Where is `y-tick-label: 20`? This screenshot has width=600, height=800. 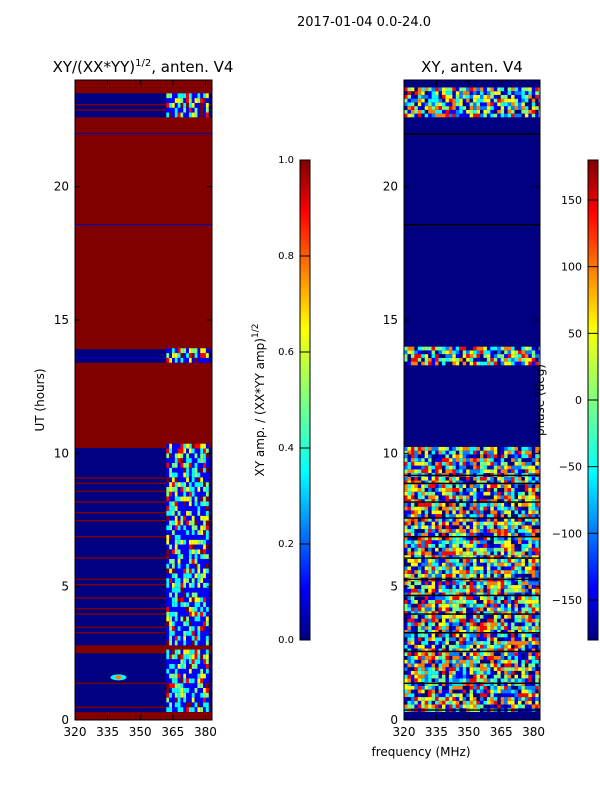
y-tick-label: 20 is located at coordinates (390, 187).